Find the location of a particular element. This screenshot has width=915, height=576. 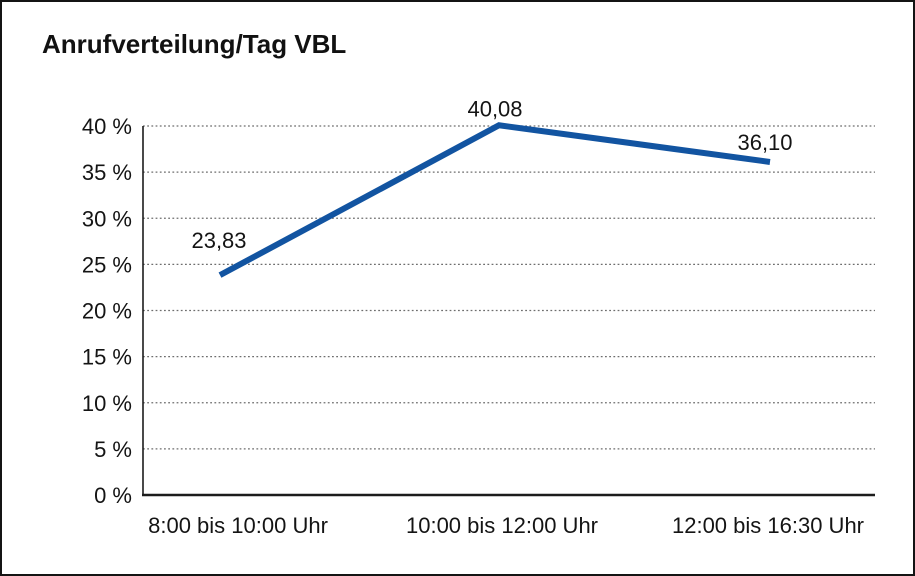

y-tick-label: 20 % is located at coordinates (107, 311).